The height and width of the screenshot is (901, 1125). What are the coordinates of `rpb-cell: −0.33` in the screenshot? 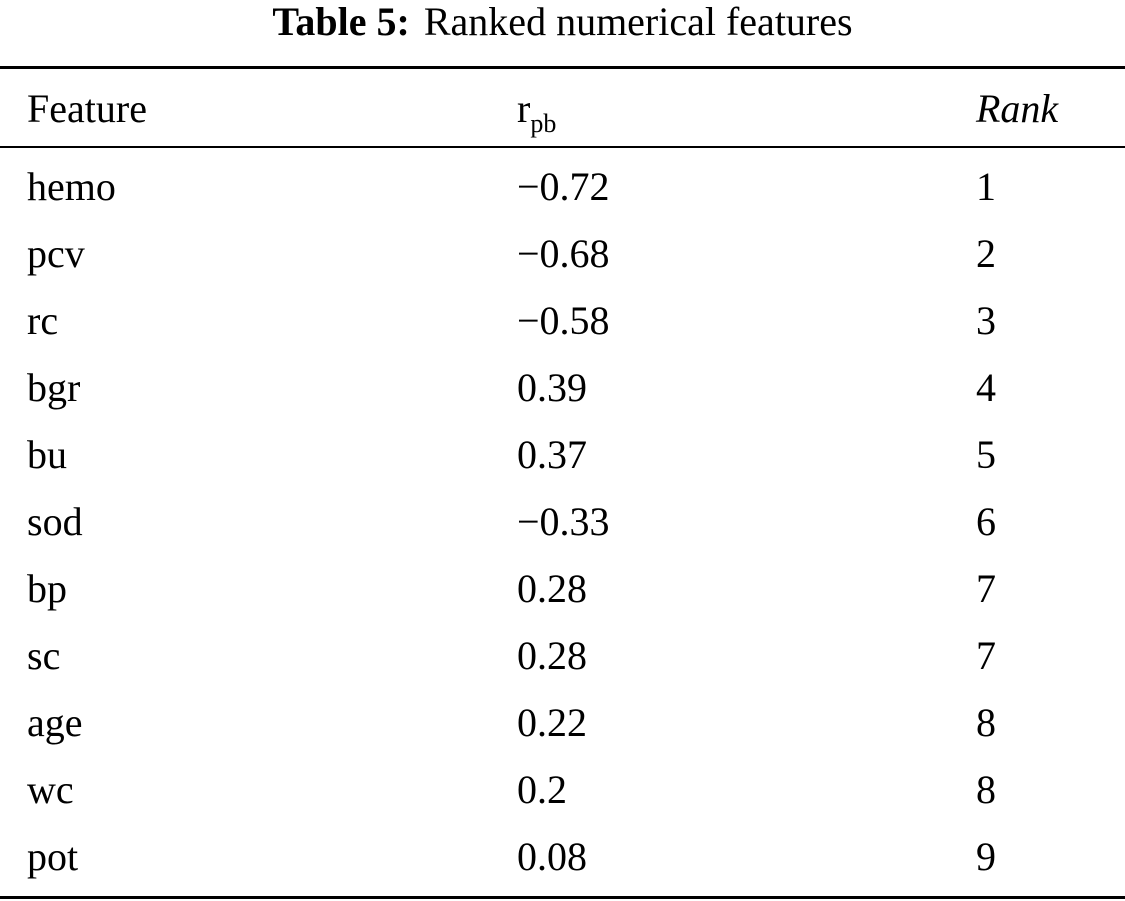 It's located at (563, 521).